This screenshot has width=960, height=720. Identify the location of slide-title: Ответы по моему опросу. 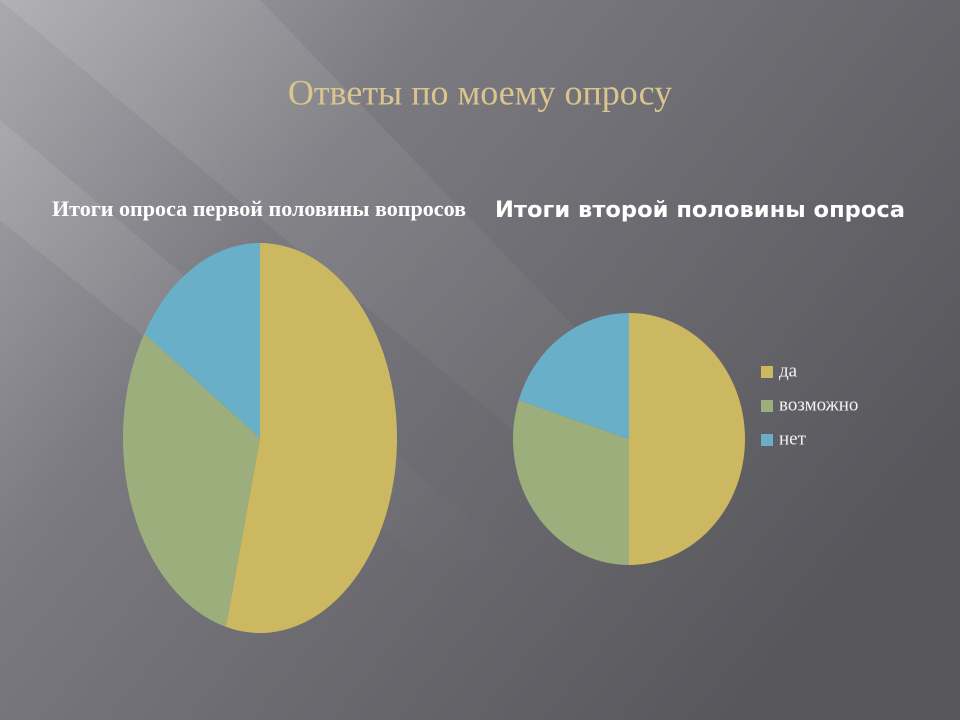
(480, 92).